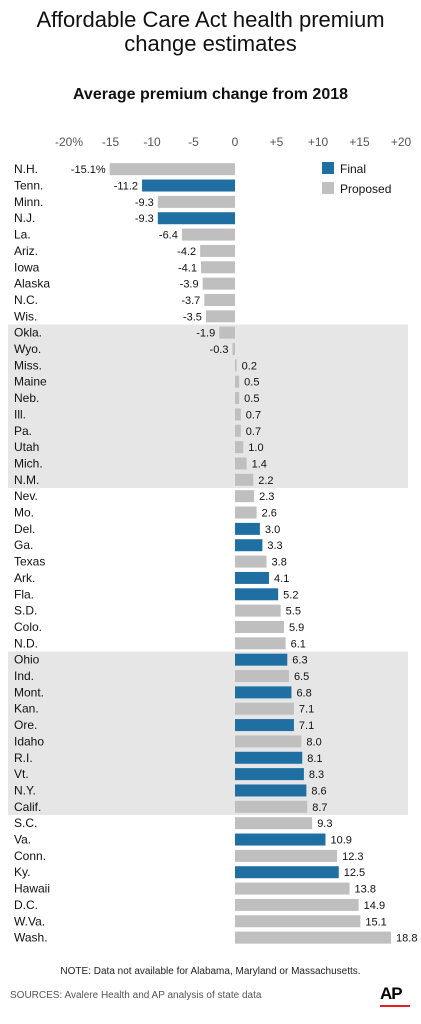 The height and width of the screenshot is (1024, 421). What do you see at coordinates (28, 202) in the screenshot?
I see `state-label: Minn.` at bounding box center [28, 202].